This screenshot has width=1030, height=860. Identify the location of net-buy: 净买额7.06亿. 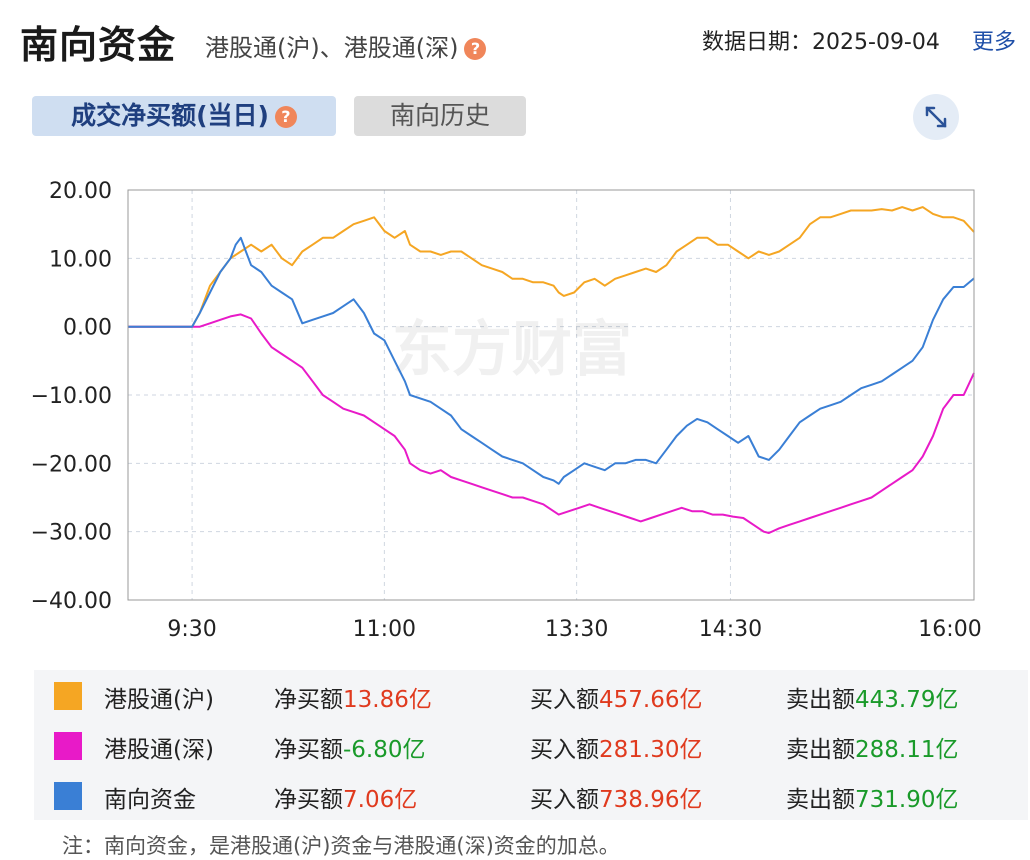
(345, 797).